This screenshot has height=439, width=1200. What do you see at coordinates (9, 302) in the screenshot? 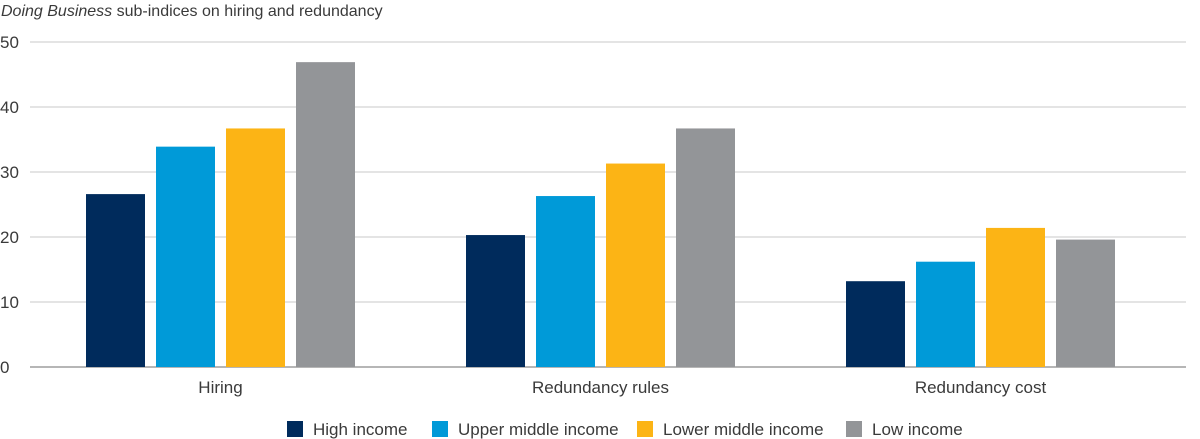
I see `y-tick-label: 10` at bounding box center [9, 302].